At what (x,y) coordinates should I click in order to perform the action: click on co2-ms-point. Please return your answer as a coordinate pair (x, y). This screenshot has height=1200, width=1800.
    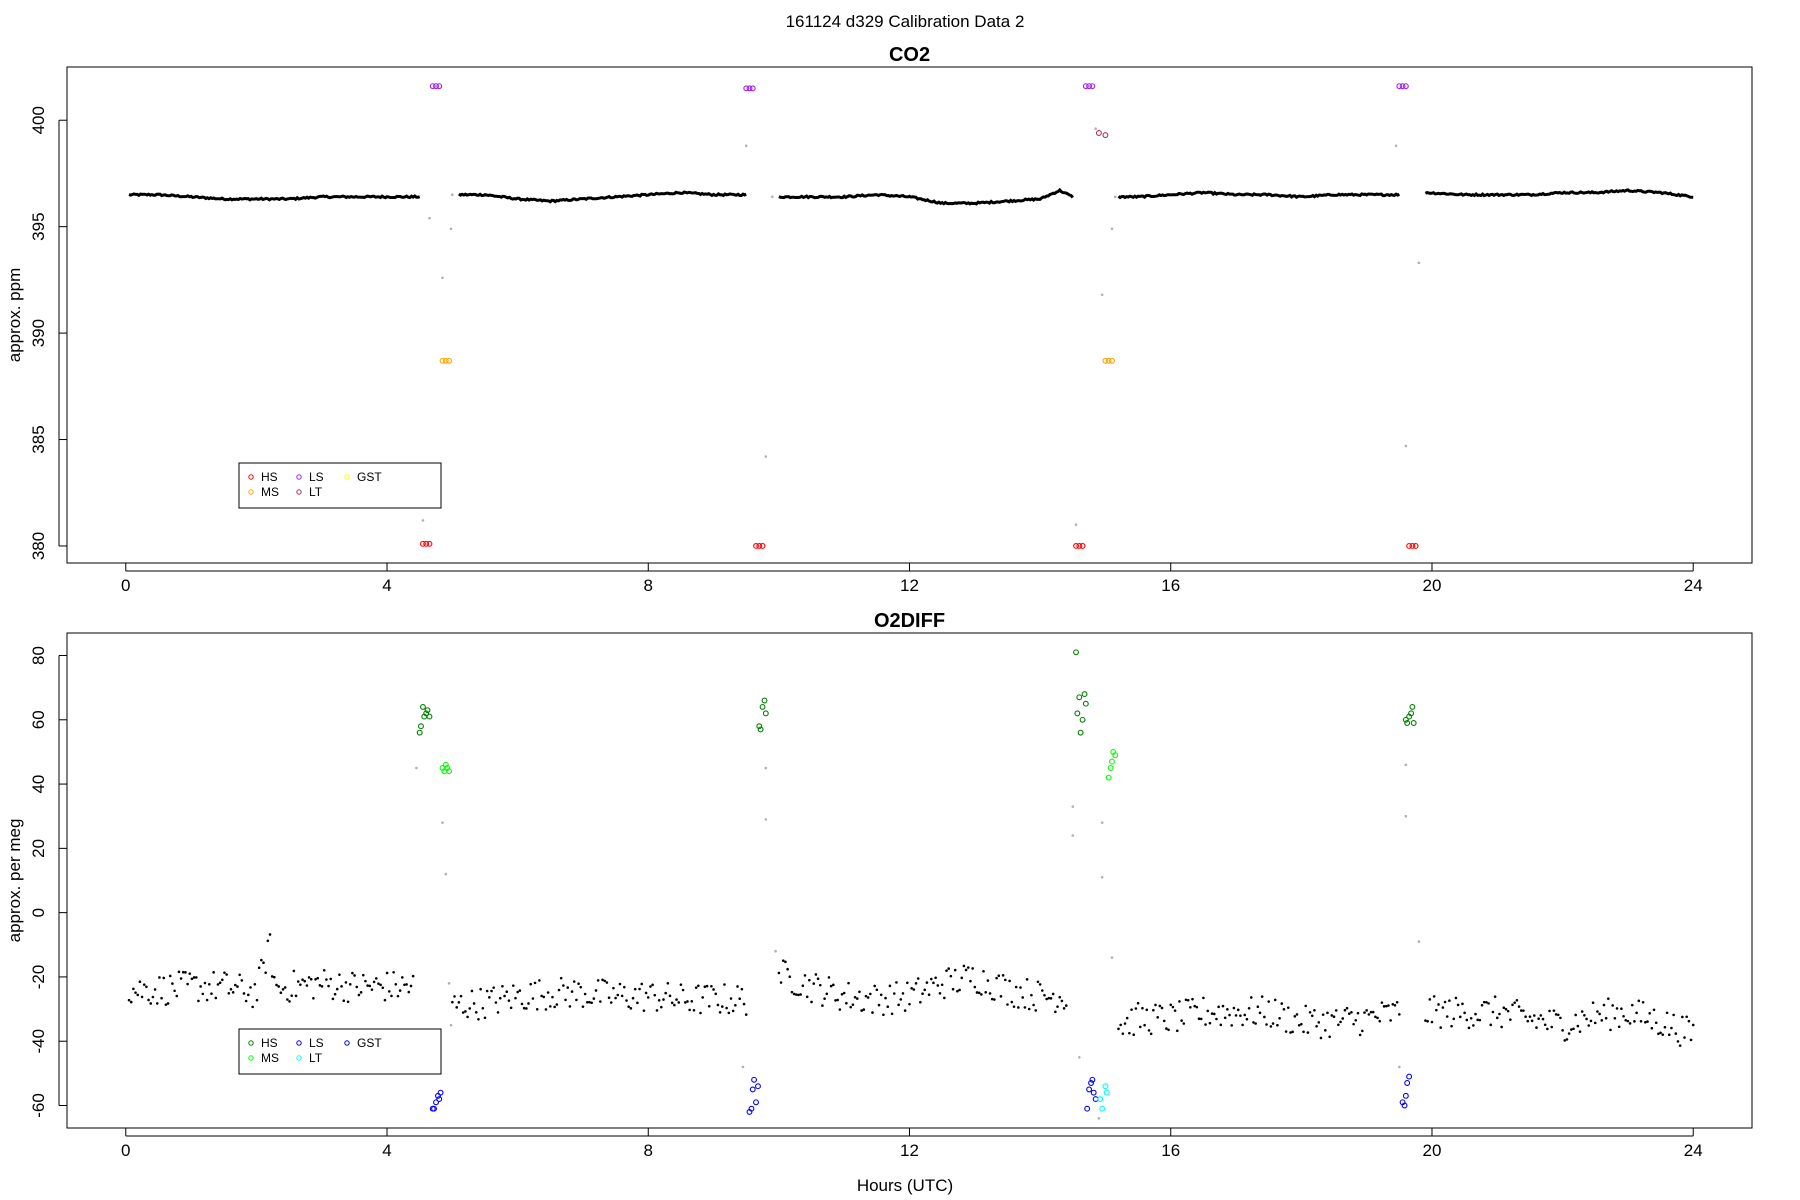
    Looking at the image, I should click on (442, 360).